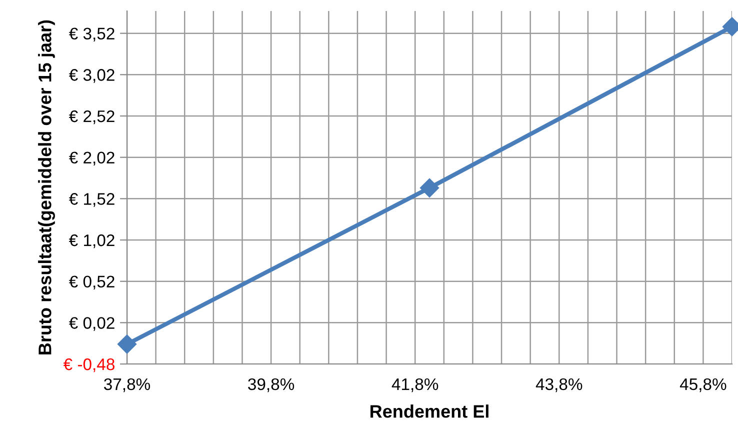 The width and height of the screenshot is (738, 438). Describe the element at coordinates (415, 385) in the screenshot. I see `x-tick-label: 41,8%` at that location.